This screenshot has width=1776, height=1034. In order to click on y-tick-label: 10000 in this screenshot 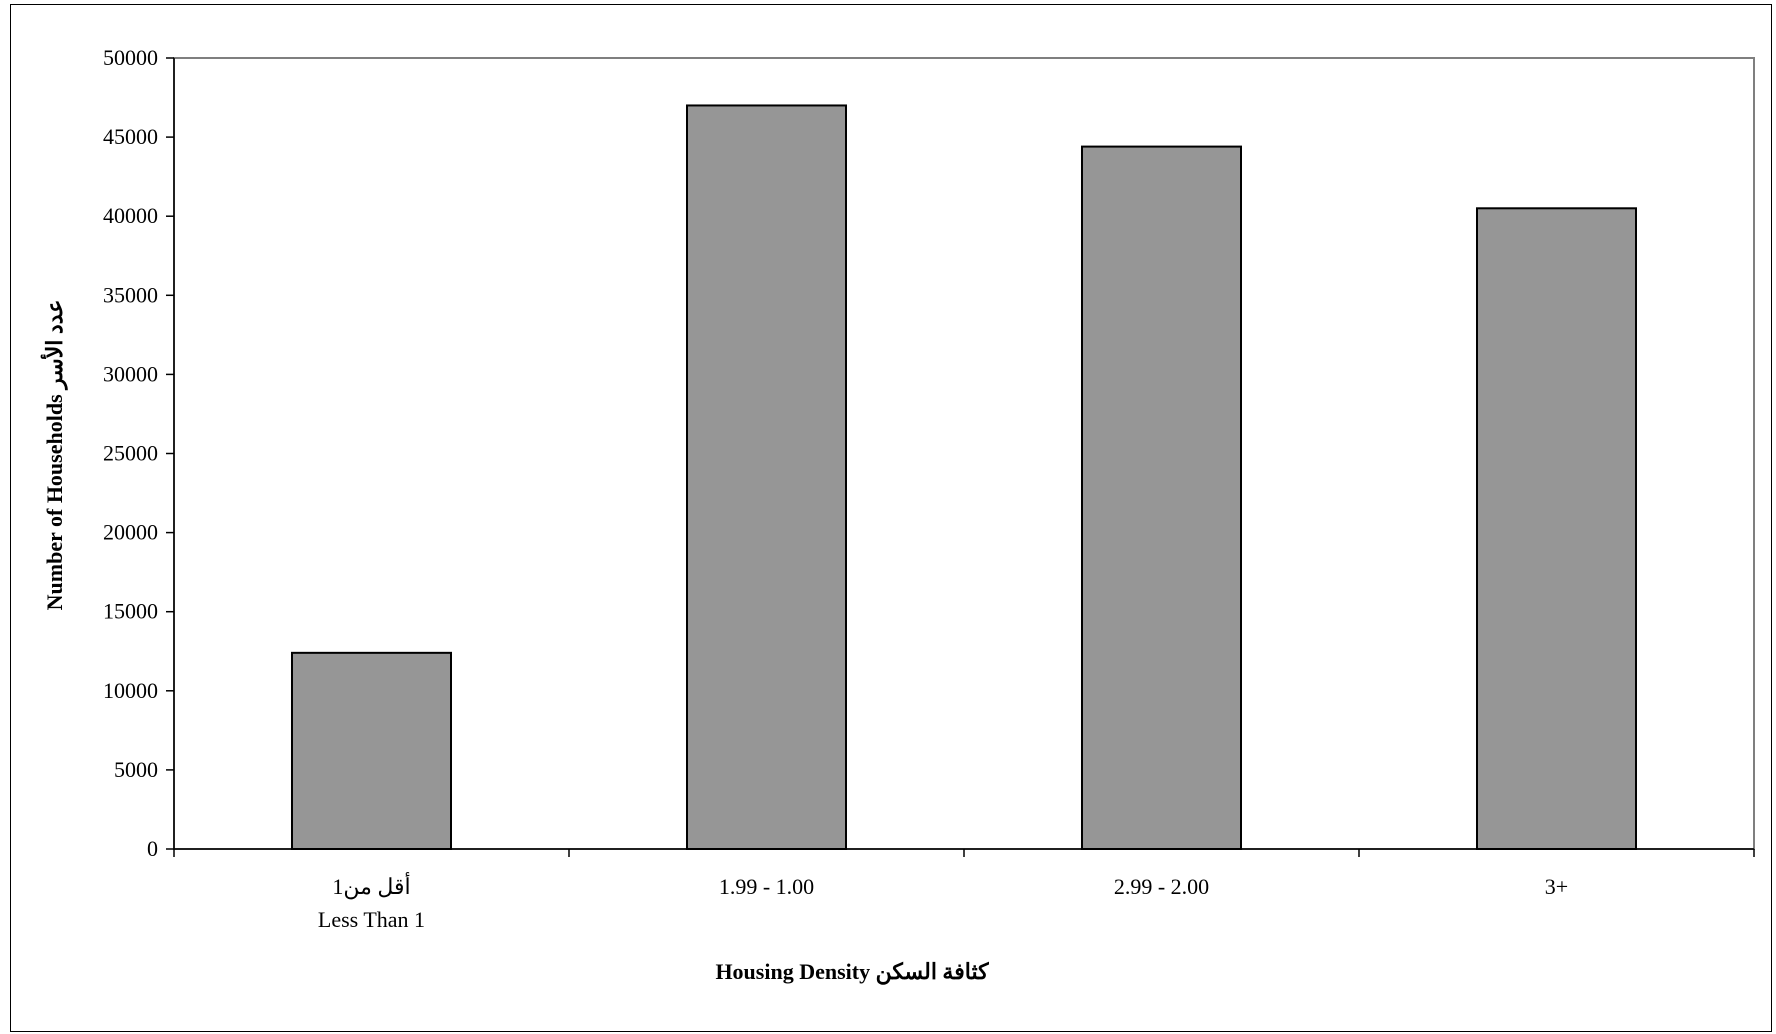, I will do `click(130, 690)`.